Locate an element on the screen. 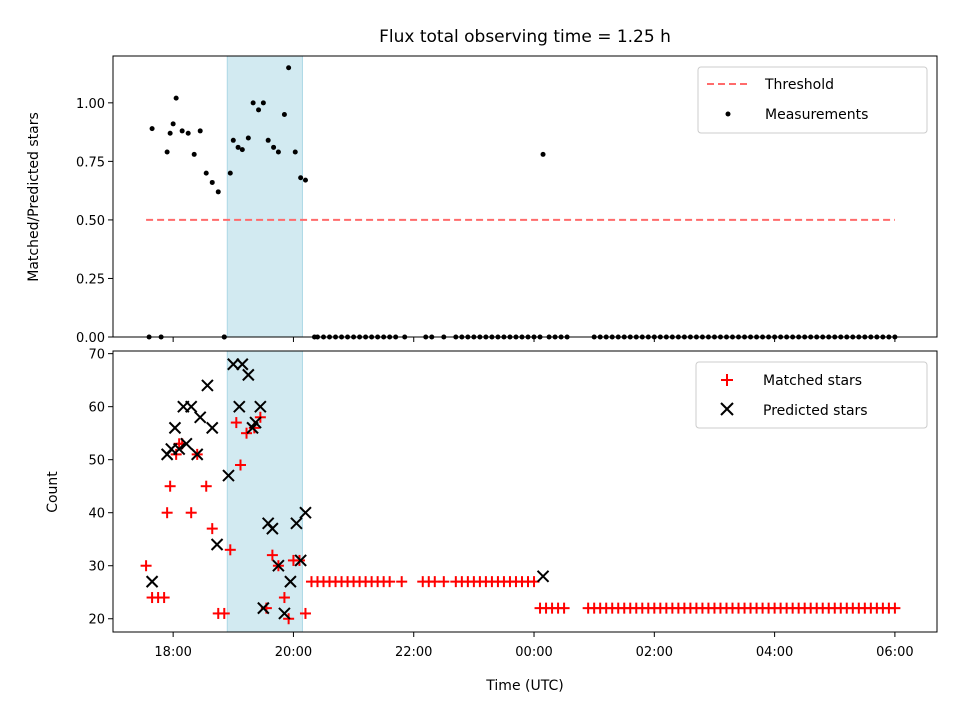  xtick-label: 02:00 is located at coordinates (654, 652).